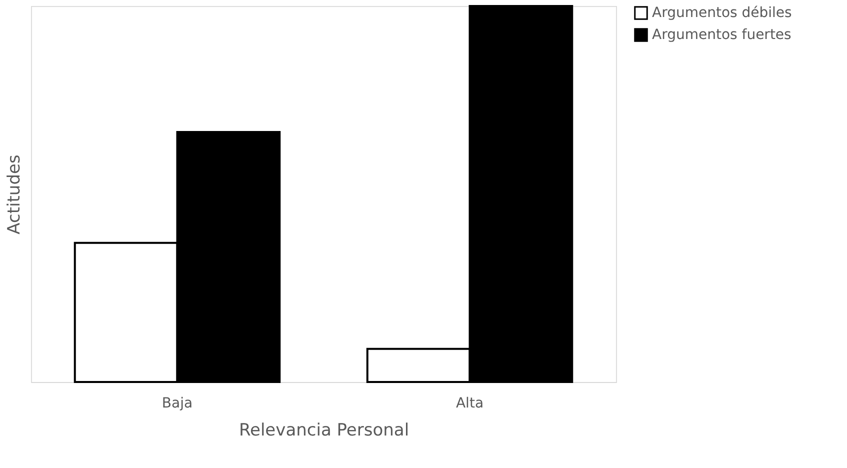 This screenshot has height=468, width=847. Describe the element at coordinates (470, 404) in the screenshot. I see `x-tick-label: Alta` at that location.